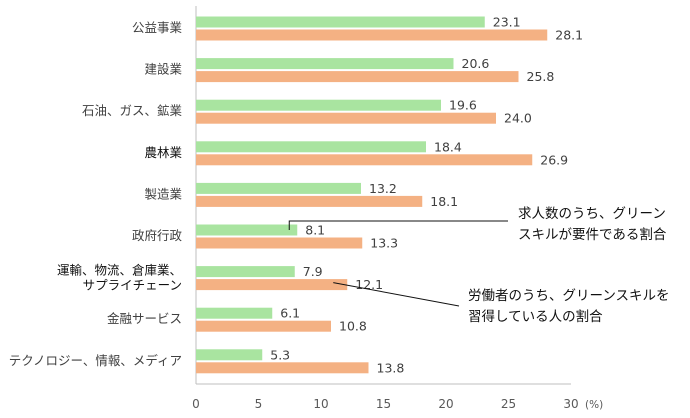 Image resolution: width=690 pixels, height=418 pixels. What do you see at coordinates (444, 201) in the screenshot?
I see `data-label: 18.1` at bounding box center [444, 201].